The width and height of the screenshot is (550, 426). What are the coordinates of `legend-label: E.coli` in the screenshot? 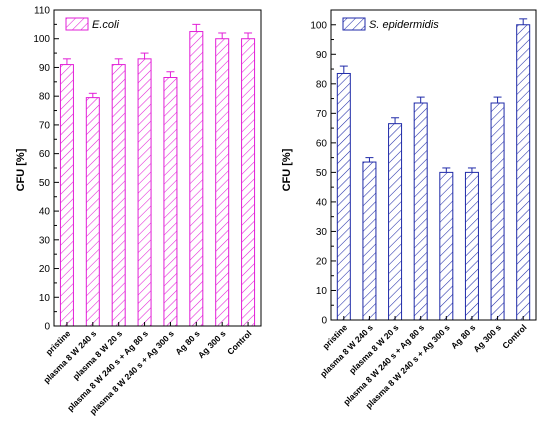 It's located at (105, 25).